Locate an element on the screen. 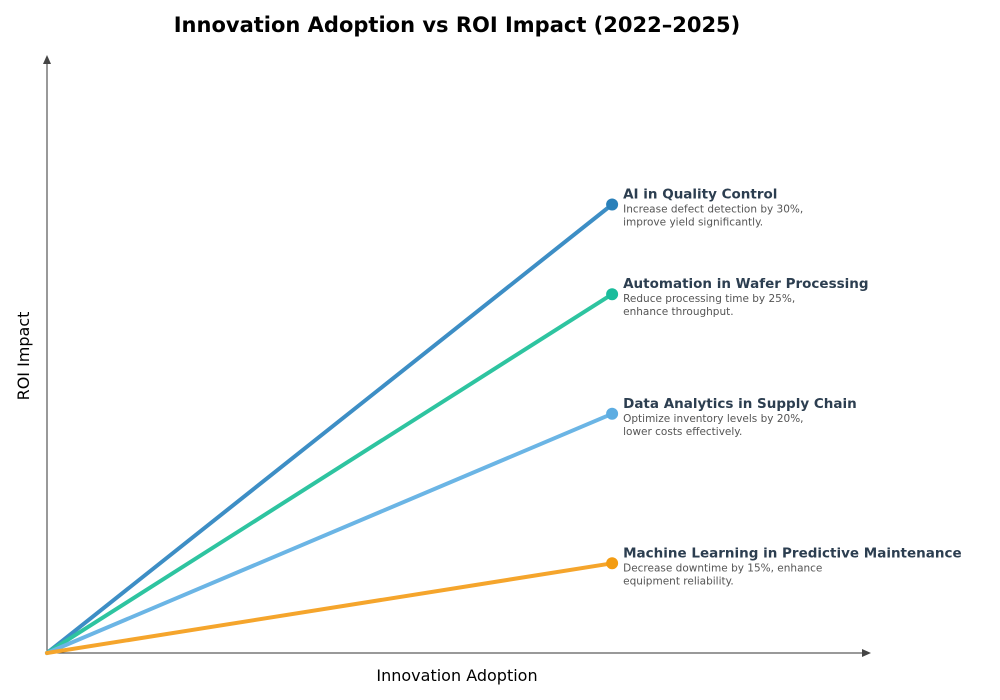 Image resolution: width=1000 pixels, height=700 pixels. y-axis-label: ROI Impact is located at coordinates (23, 356).